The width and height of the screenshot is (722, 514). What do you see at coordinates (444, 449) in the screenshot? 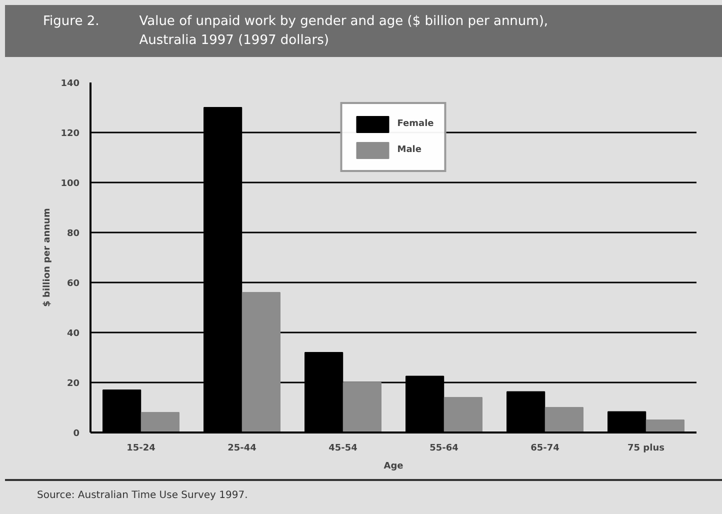
I see `x-tick-label: 55-64` at bounding box center [444, 449].